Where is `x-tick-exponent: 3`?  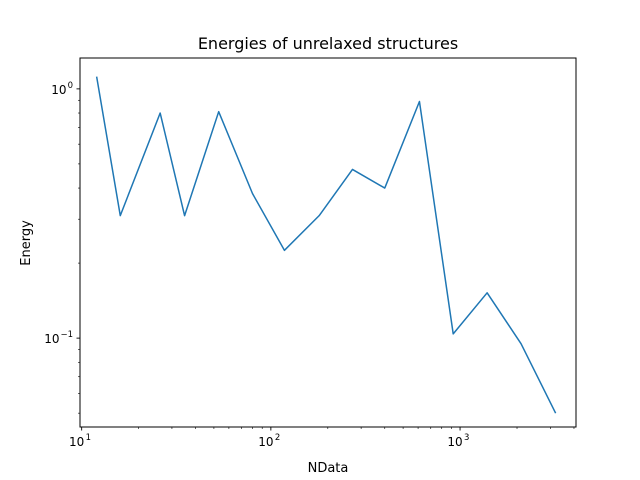
x-tick-exponent: 3 is located at coordinates (466, 438).